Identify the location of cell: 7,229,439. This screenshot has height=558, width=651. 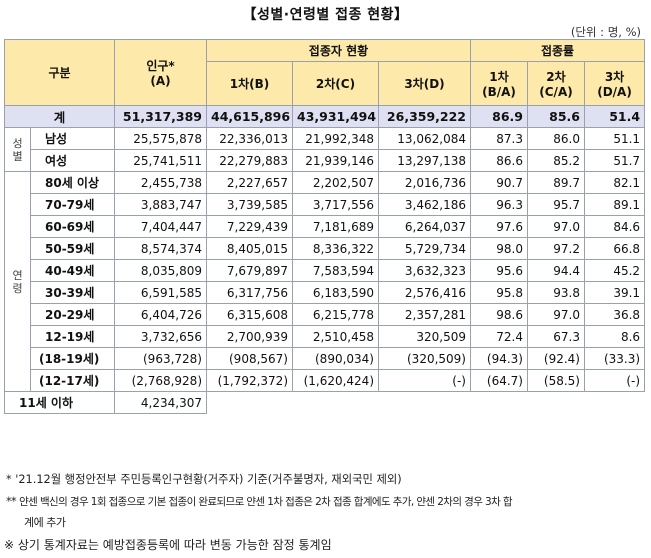
(249, 226).